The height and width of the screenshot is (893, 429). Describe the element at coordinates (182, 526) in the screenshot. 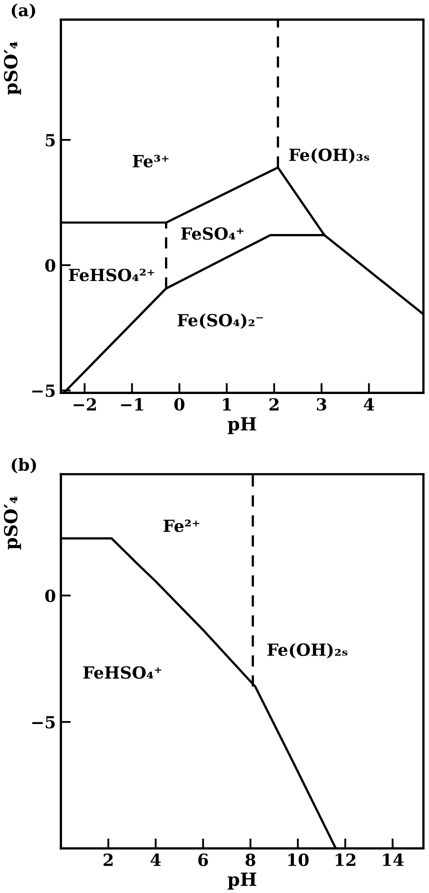

I see `annotation: Fe²⁺` at that location.